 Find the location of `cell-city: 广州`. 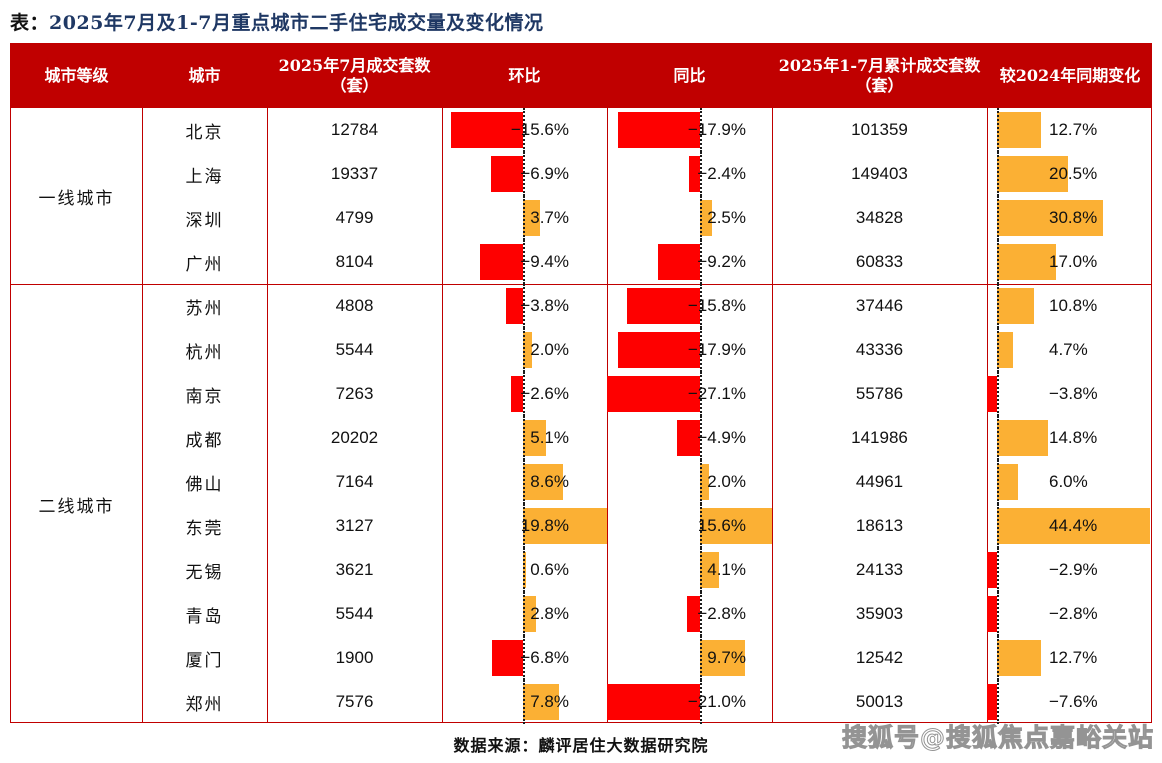

cell-city: 广州 is located at coordinates (204, 264).